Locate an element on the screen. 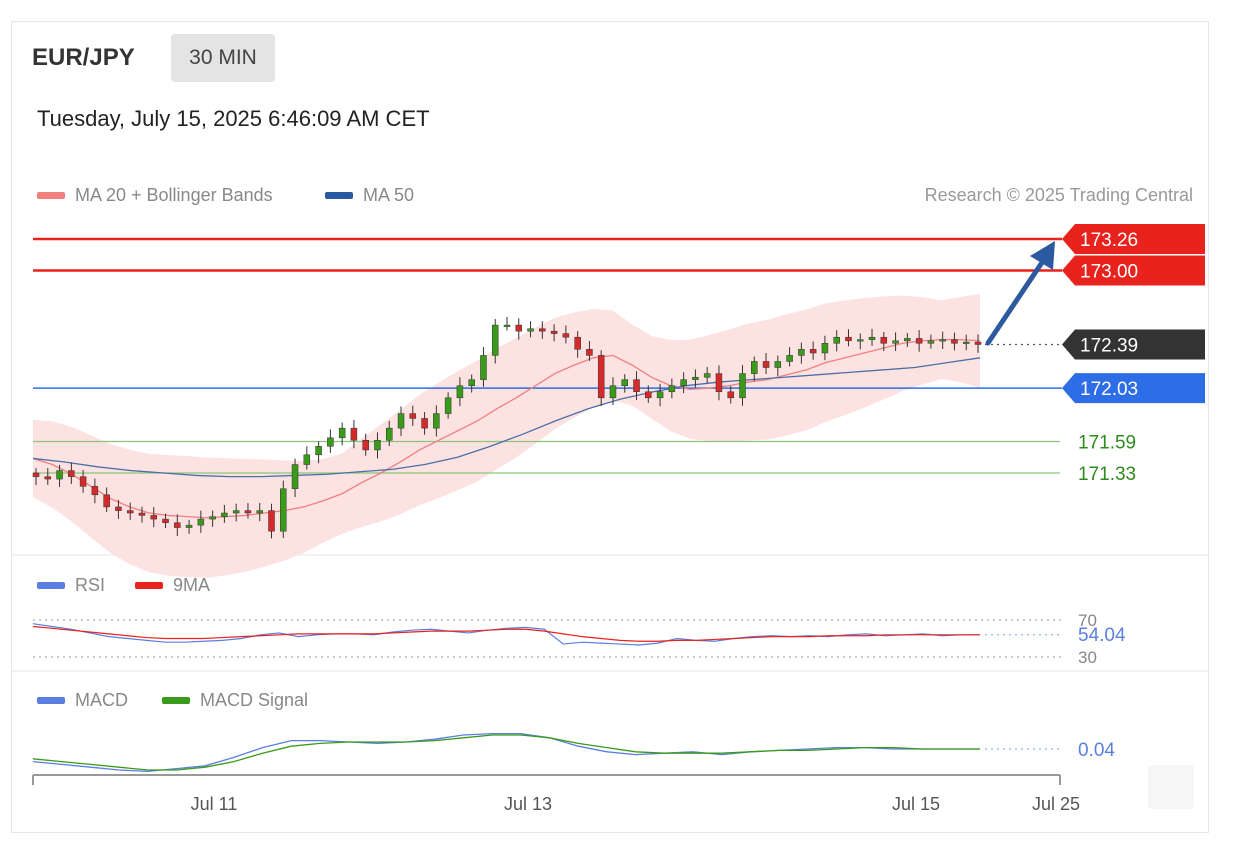 This screenshot has height=864, width=1238. legend-macd-label: MACD is located at coordinates (101, 700).